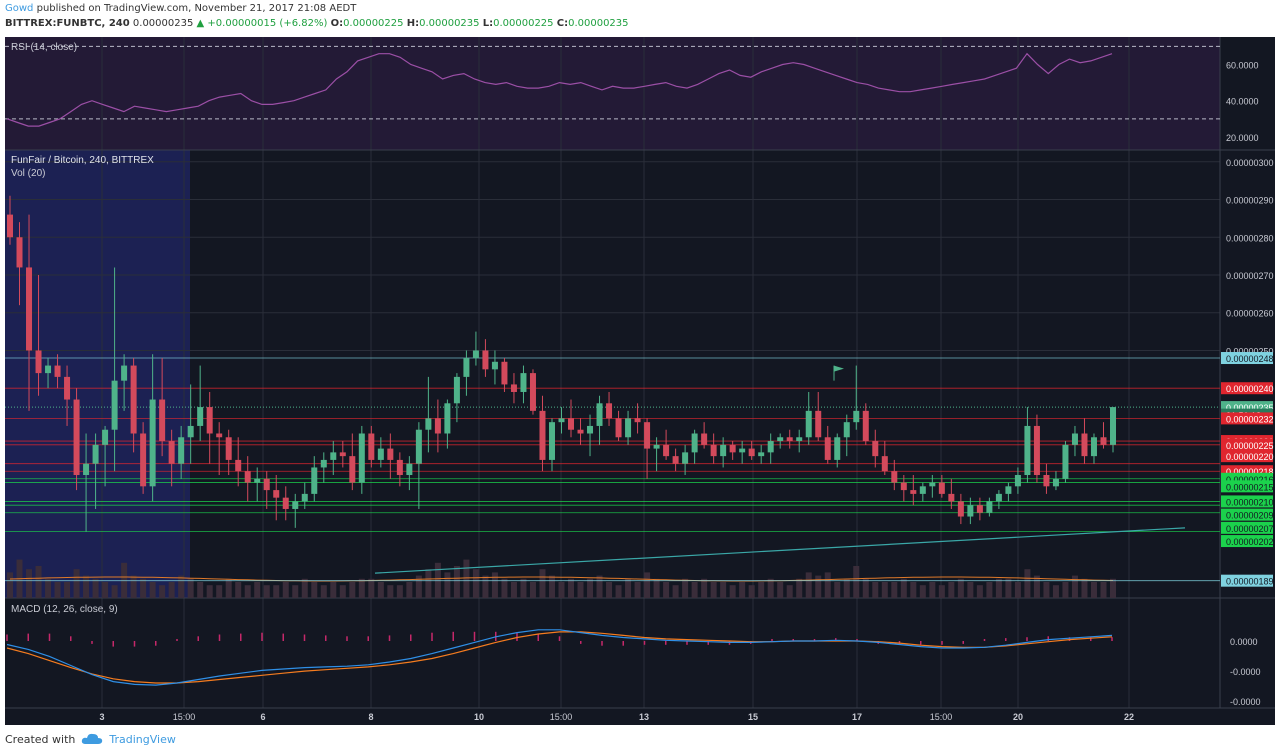 The image size is (1280, 752). Describe the element at coordinates (1250, 238) in the screenshot. I see `price-tick-label: 0.00000280` at that location.